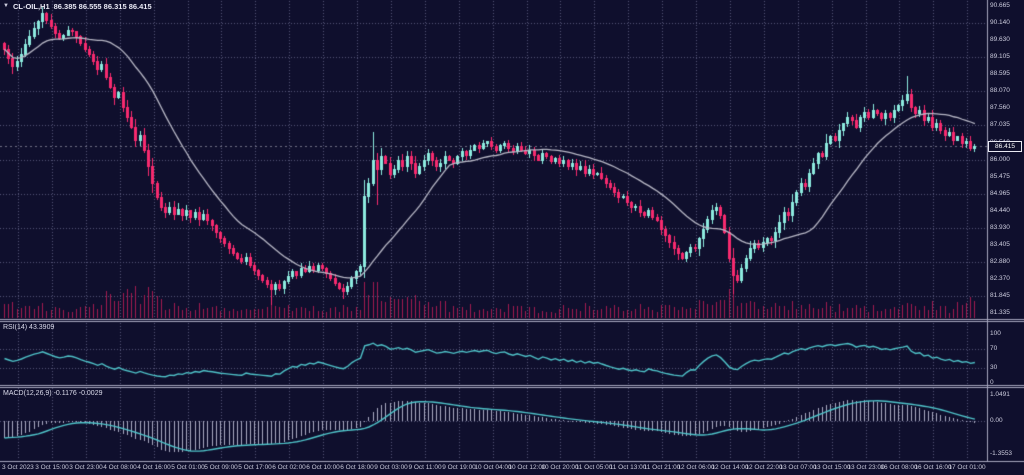 The image size is (1024, 475). What do you see at coordinates (1000, 193) in the screenshot?
I see `price-axis-label: 84.965` at bounding box center [1000, 193].